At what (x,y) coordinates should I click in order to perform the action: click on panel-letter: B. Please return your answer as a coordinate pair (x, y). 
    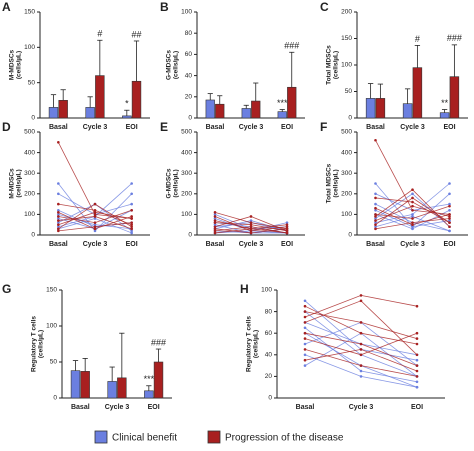
    Looking at the image, I should click on (164, 7).